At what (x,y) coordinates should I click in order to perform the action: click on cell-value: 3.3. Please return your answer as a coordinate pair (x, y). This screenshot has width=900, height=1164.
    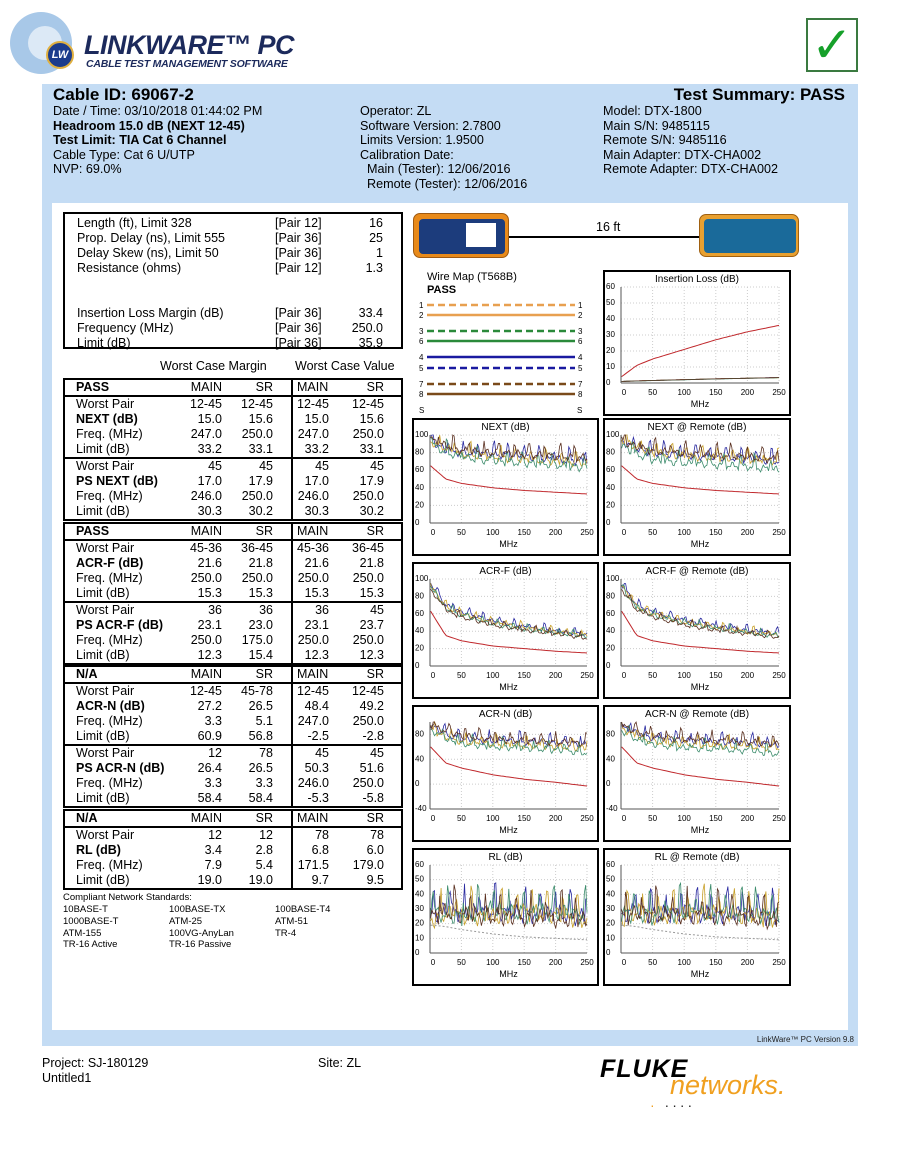
    Looking at the image, I should click on (213, 721).